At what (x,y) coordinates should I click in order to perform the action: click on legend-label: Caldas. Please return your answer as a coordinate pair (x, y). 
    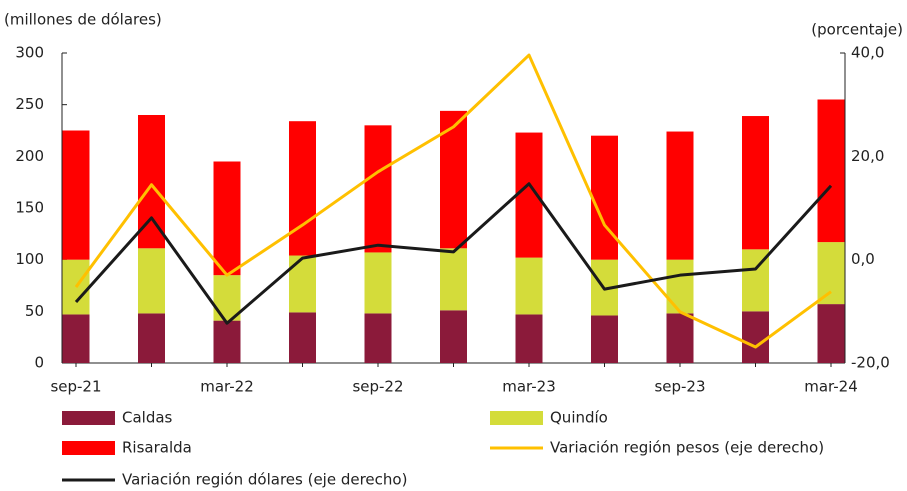
    Looking at the image, I should click on (147, 418).